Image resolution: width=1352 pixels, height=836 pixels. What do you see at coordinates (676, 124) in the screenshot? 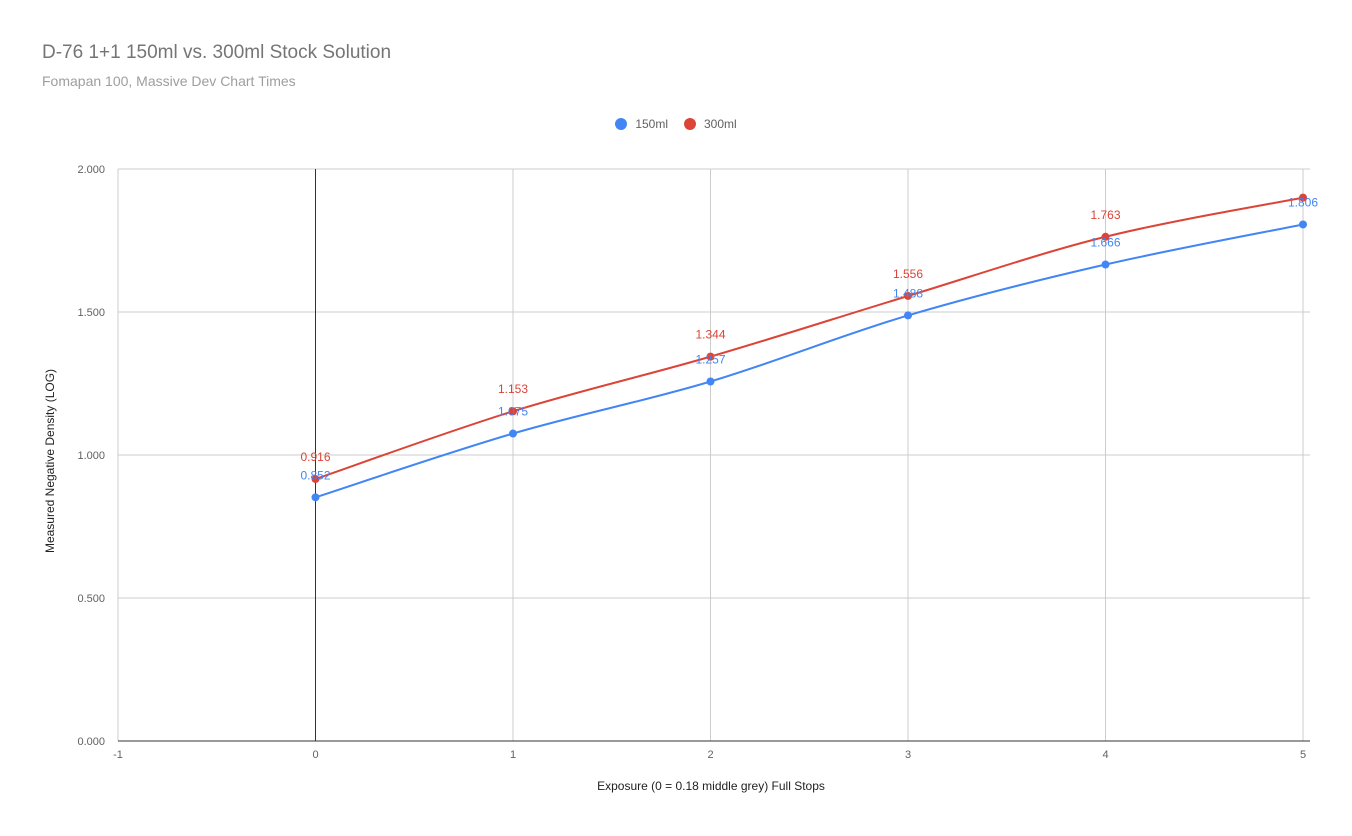
I see `legend: 150ml 300ml` at bounding box center [676, 124].